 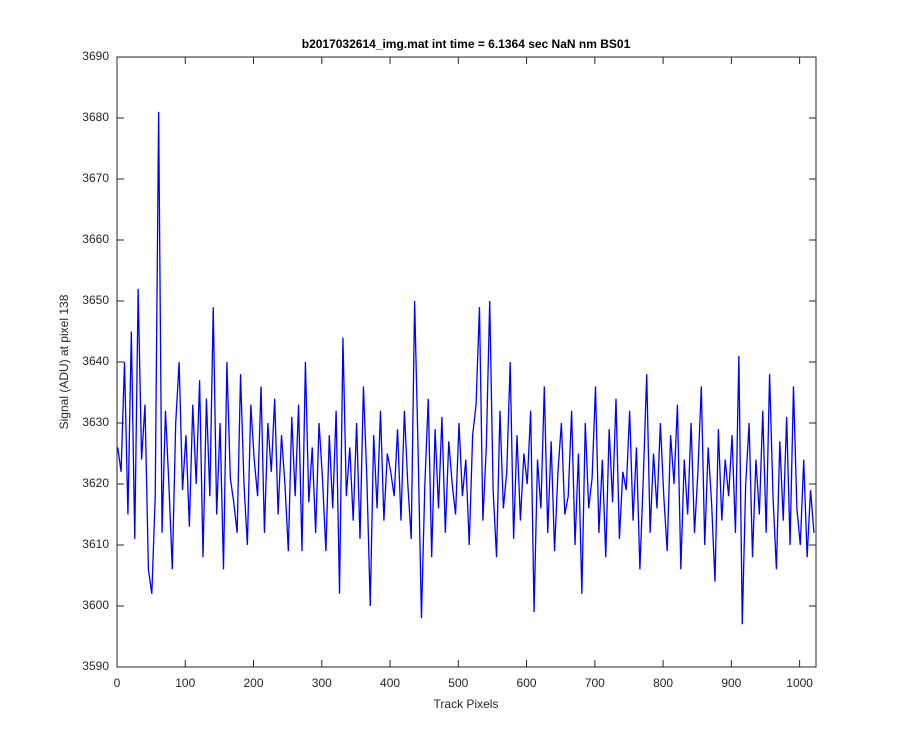 I want to click on y-tick-label: 3680, so click(x=95, y=117).